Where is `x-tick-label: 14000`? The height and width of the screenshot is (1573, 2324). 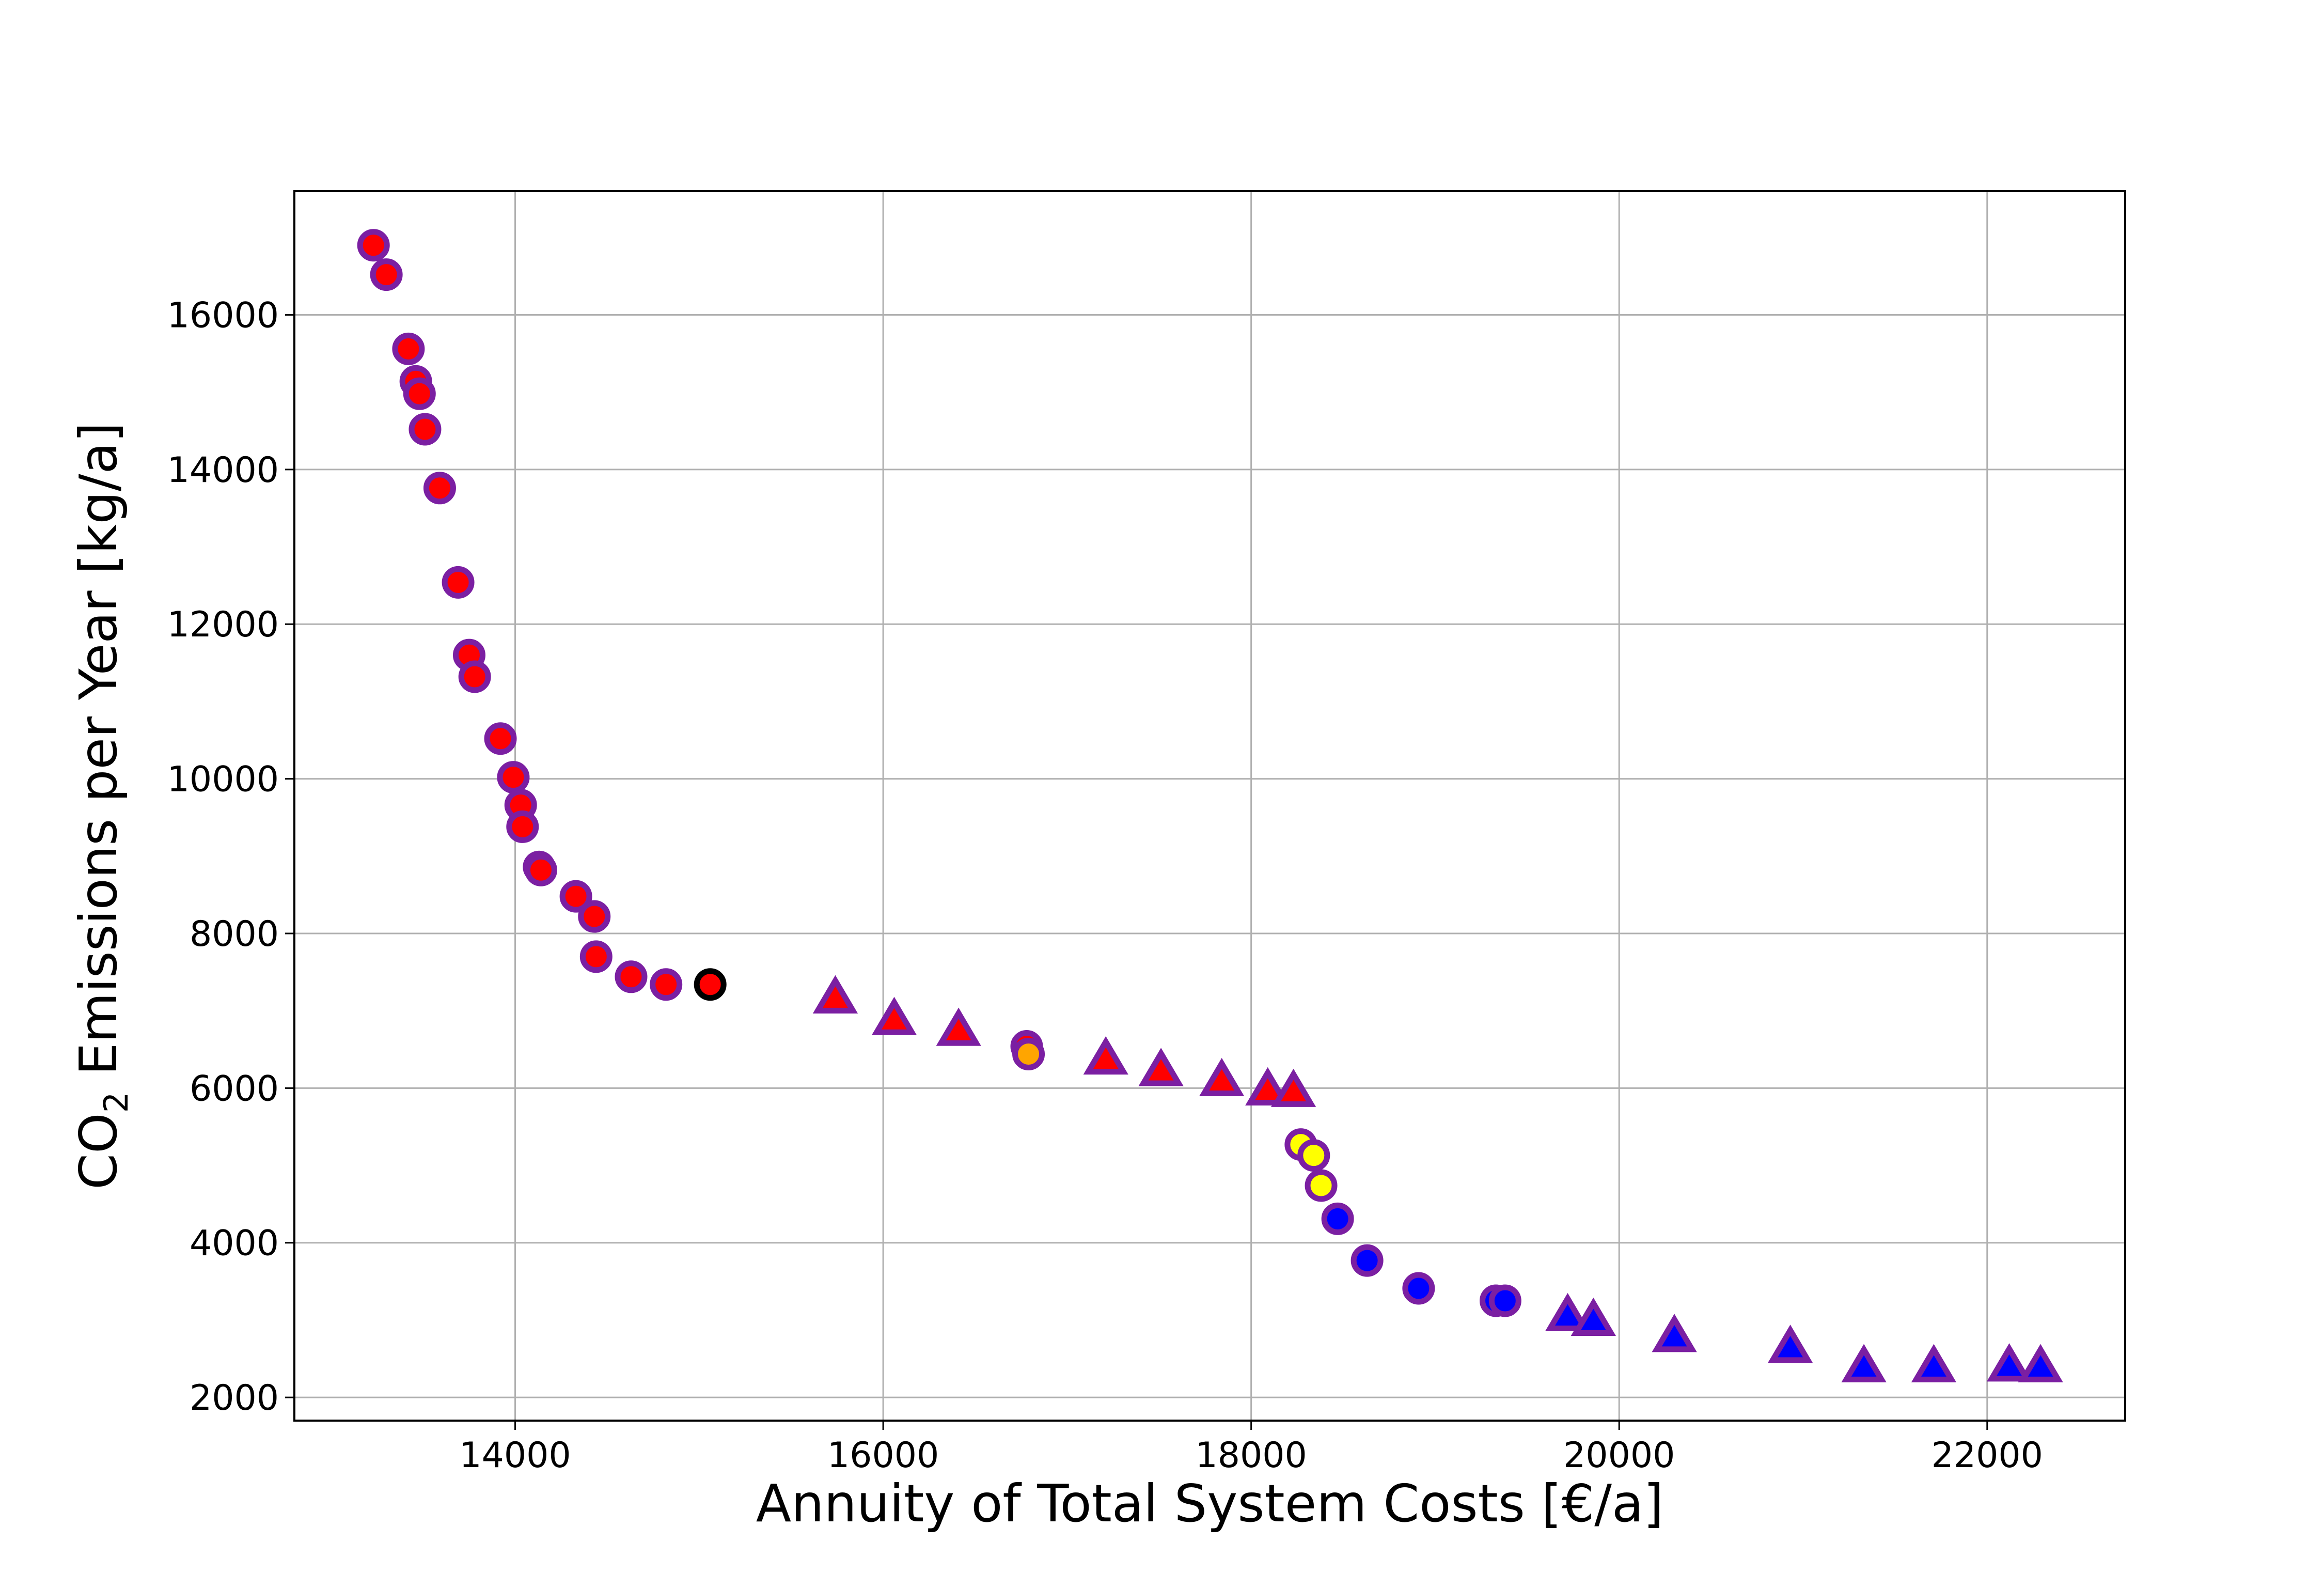
x-tick-label: 14000 is located at coordinates (515, 1455).